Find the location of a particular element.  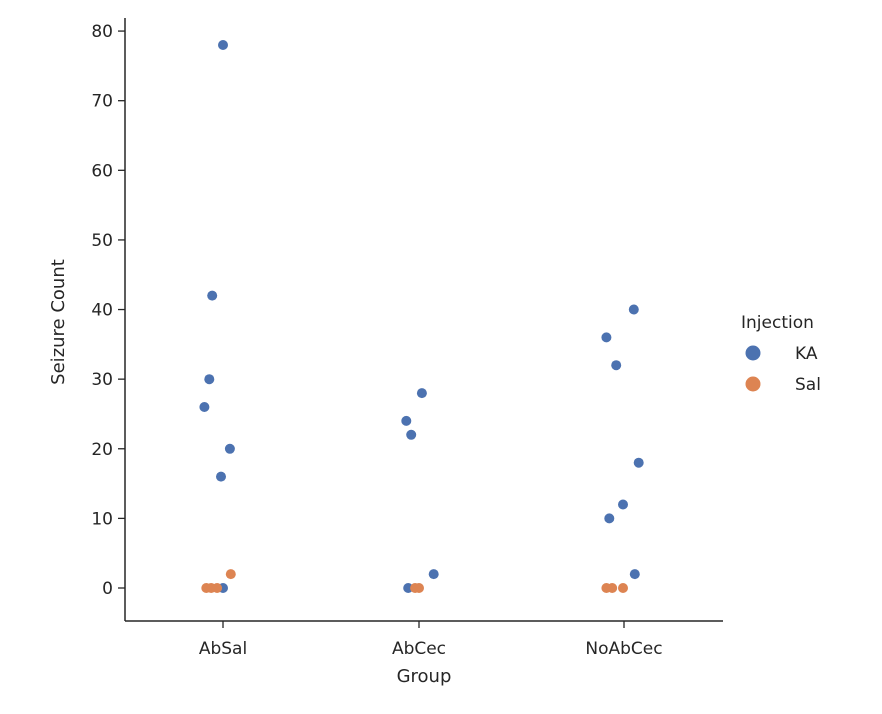

y-tick-label: 40 is located at coordinates (102, 311).